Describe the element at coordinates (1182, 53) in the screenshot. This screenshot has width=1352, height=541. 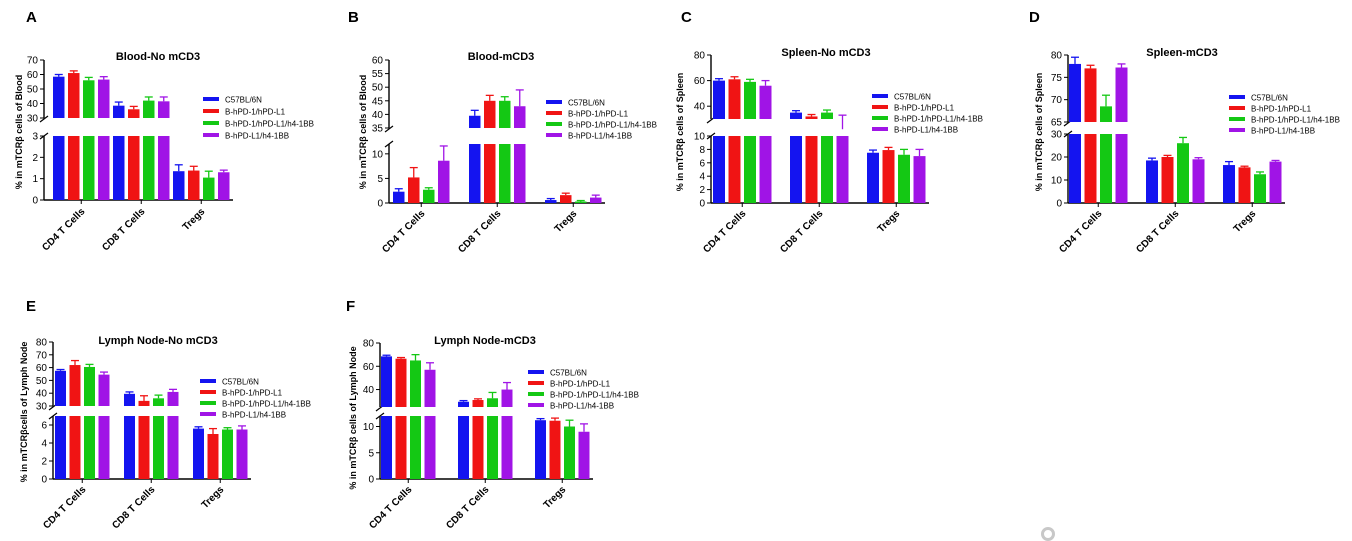
I see `chart-title: Spleen-mCD3` at that location.